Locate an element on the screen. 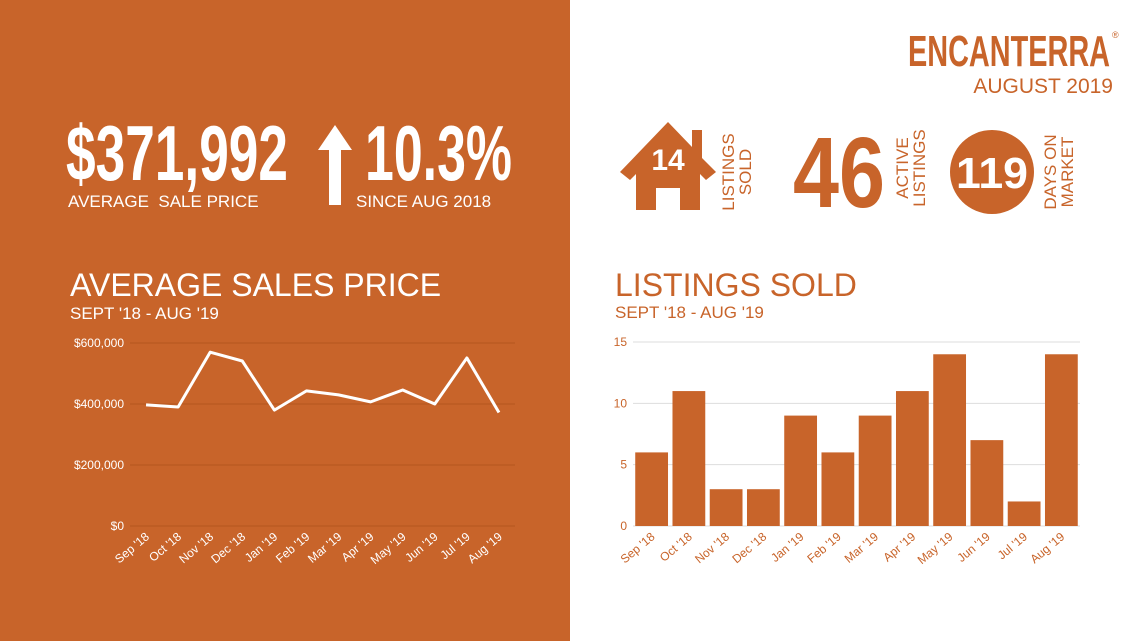 The height and width of the screenshot is (641, 1140). y-tick-label: 5 is located at coordinates (623, 465).